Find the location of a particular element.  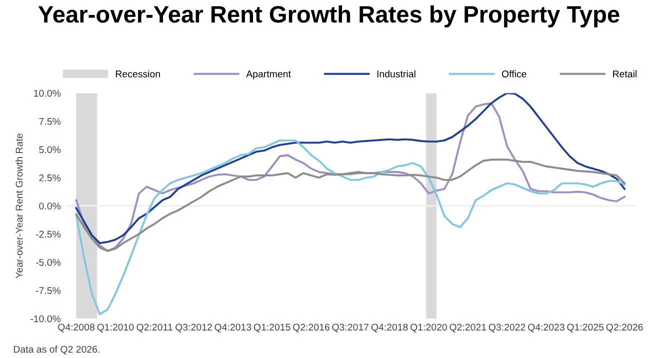

y-tick-label: -2.5% is located at coordinates (48, 234).